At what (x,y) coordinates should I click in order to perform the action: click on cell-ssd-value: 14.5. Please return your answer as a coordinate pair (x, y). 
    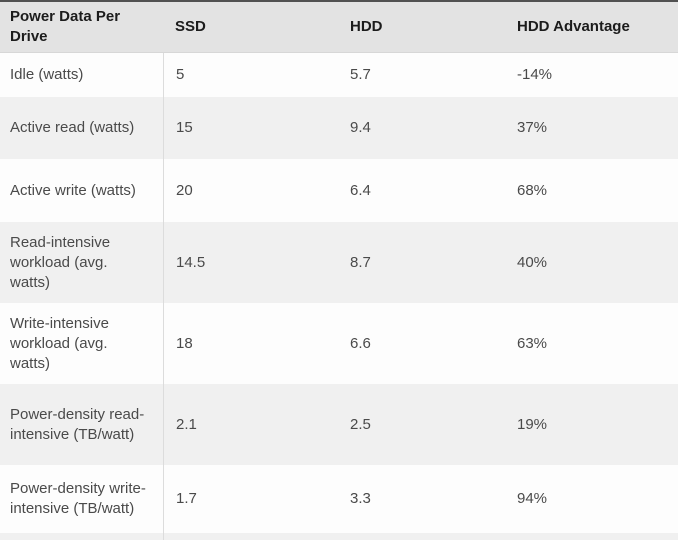
    Looking at the image, I should click on (250, 262).